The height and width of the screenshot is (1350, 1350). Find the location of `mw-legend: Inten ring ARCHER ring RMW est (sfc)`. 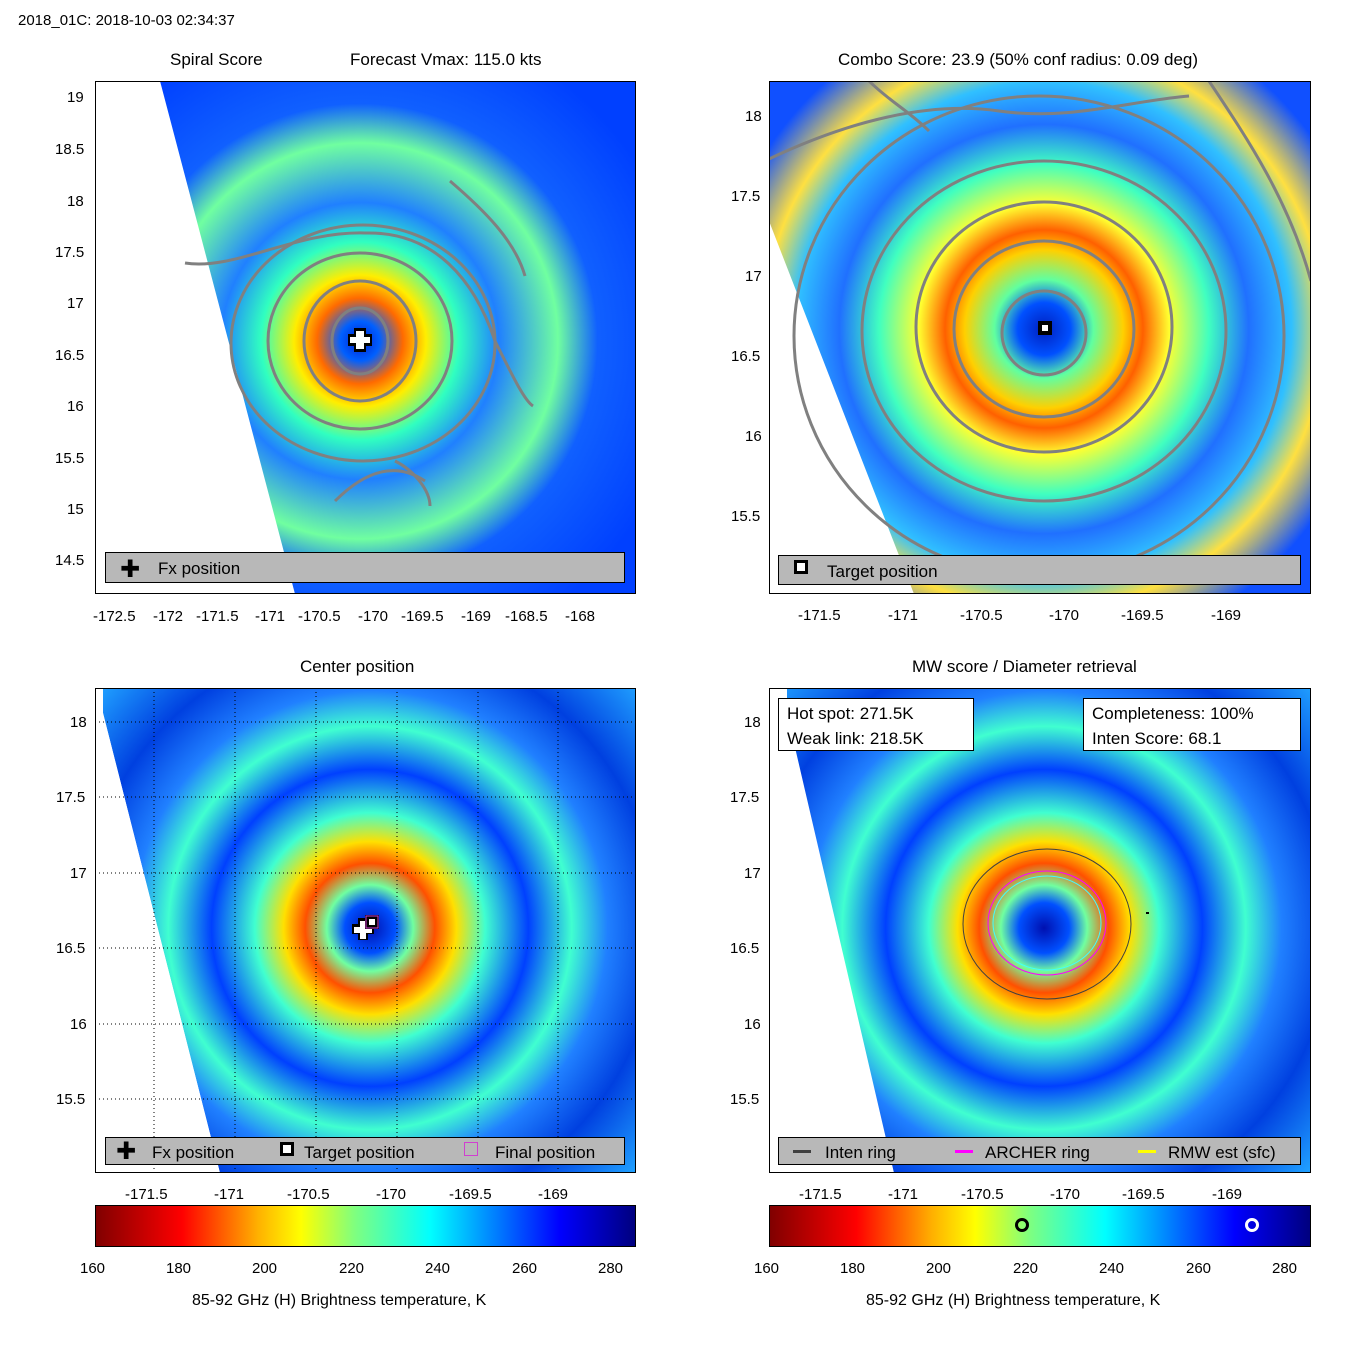

mw-legend: Inten ring ARCHER ring RMW est (sfc) is located at coordinates (1039, 1151).